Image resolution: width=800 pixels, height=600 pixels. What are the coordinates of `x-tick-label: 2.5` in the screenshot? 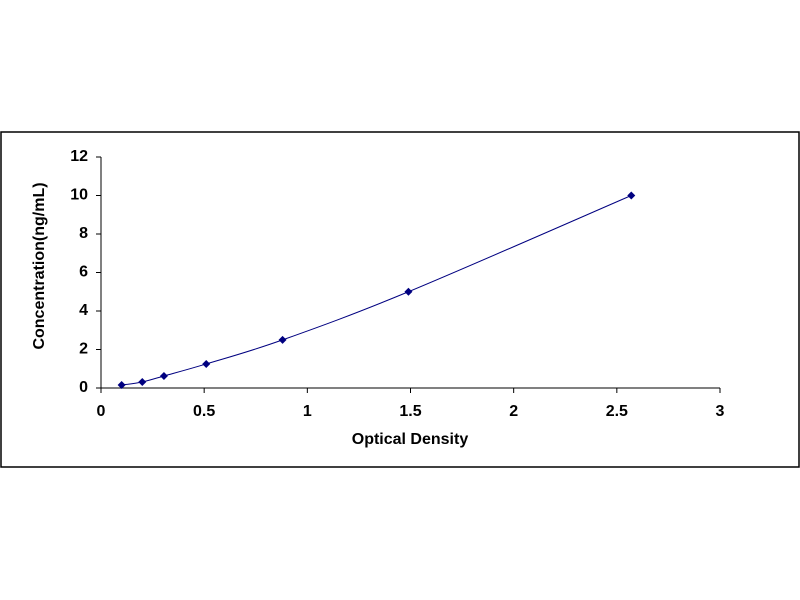 It's located at (617, 411).